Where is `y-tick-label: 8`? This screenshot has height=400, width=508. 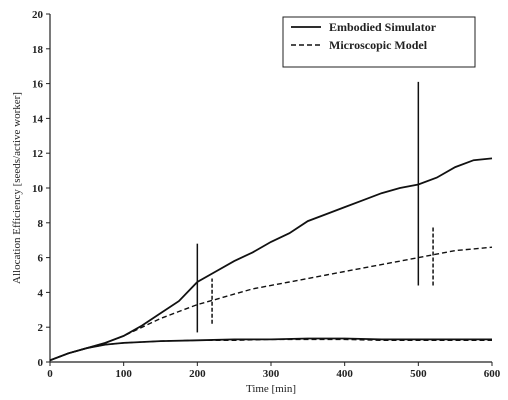
y-tick-label: 8 is located at coordinates (41, 224).